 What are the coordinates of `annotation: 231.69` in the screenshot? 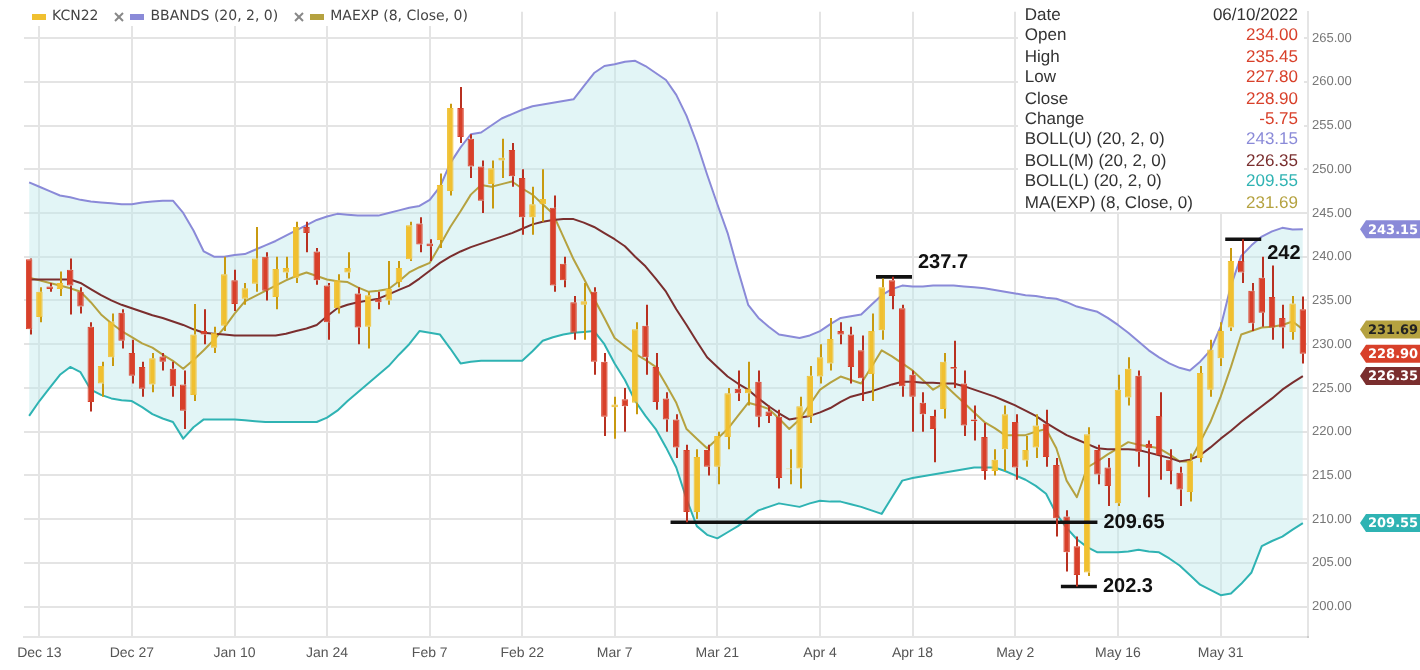 It's located at (1271, 202).